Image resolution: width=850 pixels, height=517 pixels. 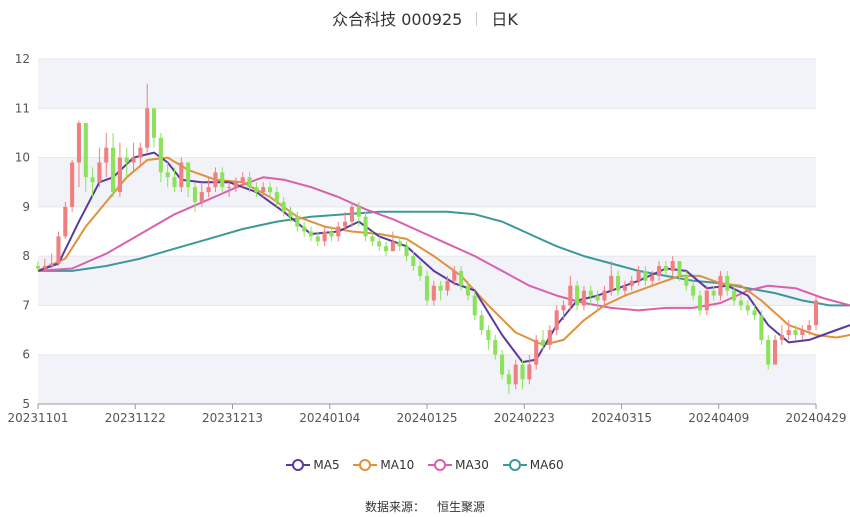 I want to click on data-source: 数据来源： 恒生聚源, so click(x=425, y=506).